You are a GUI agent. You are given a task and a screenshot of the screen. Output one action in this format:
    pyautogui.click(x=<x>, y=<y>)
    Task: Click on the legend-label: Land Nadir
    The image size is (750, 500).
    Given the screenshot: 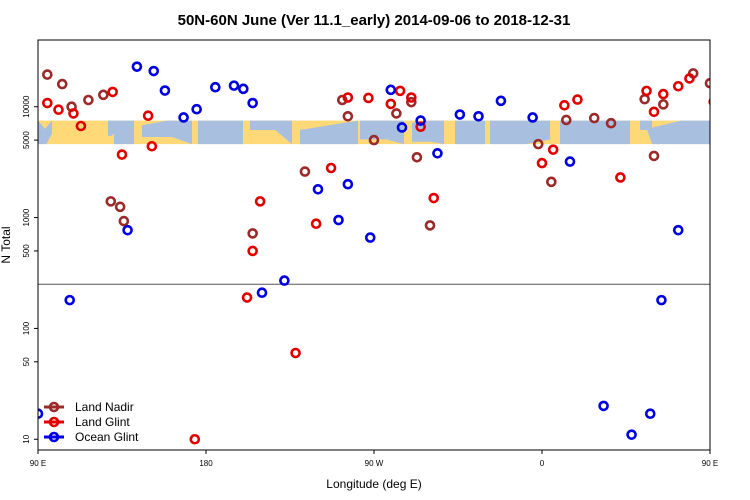 What is the action you would take?
    pyautogui.click(x=104, y=407)
    